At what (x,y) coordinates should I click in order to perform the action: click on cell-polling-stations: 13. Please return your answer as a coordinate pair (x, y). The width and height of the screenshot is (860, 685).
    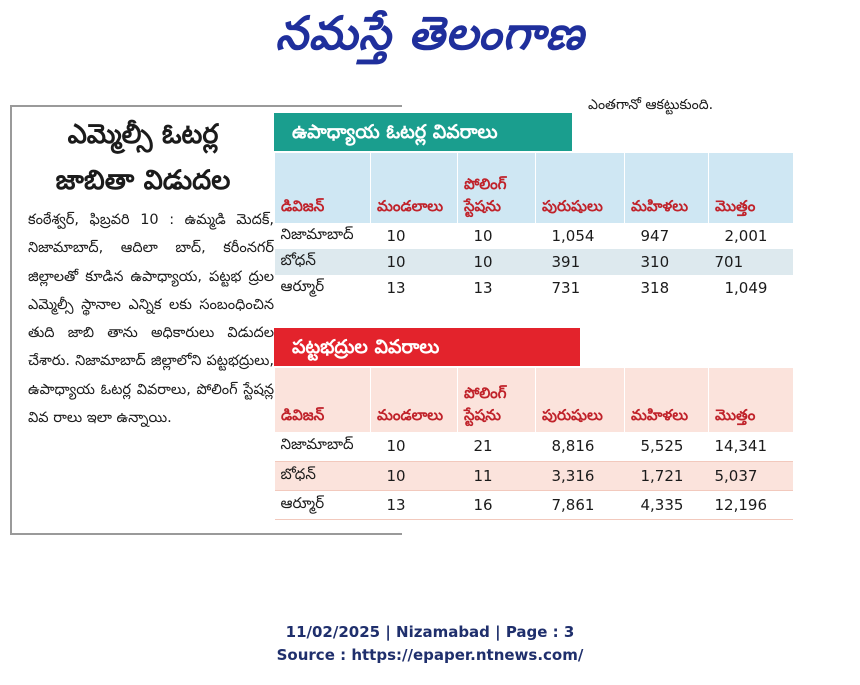
    Looking at the image, I should click on (483, 288).